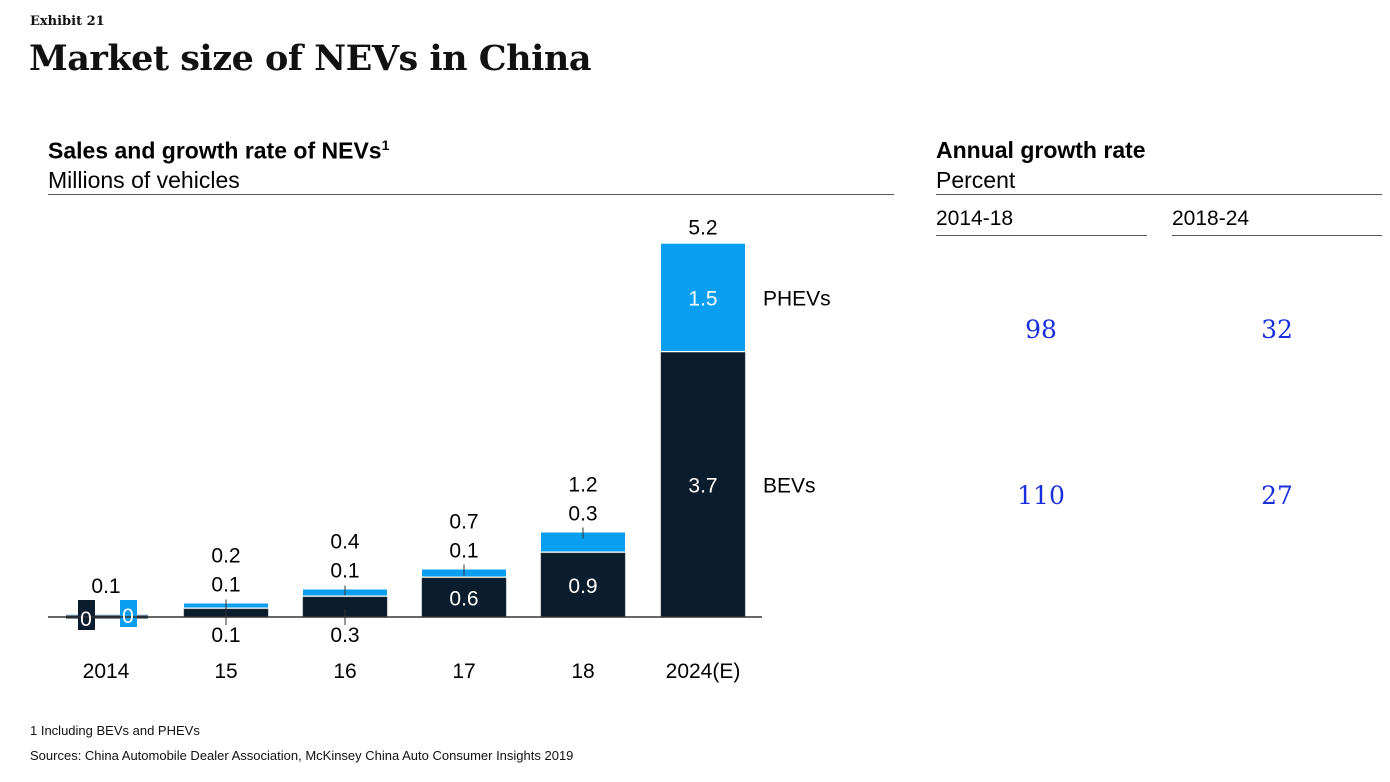  I want to click on x-tick-label: 2024(E), so click(703, 671).